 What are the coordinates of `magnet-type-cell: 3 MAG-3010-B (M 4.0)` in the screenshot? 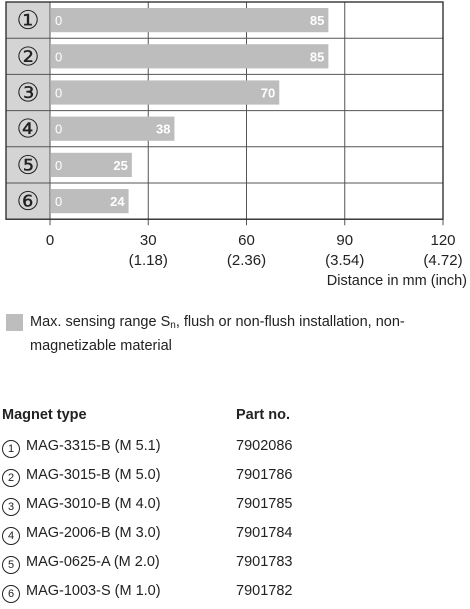 It's located at (81, 504).